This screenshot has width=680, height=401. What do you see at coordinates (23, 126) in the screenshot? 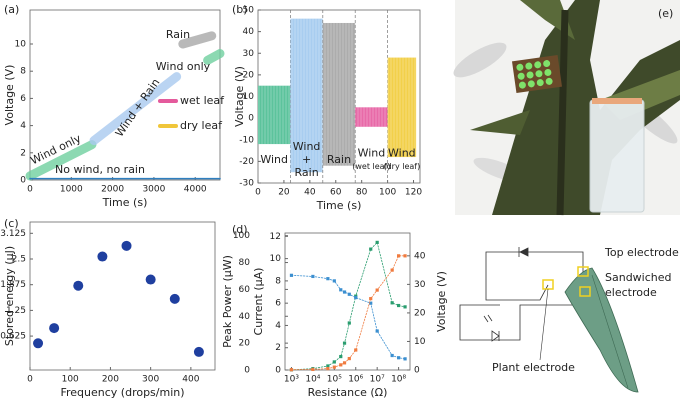
I see `y-tick-label: 4` at bounding box center [23, 126].